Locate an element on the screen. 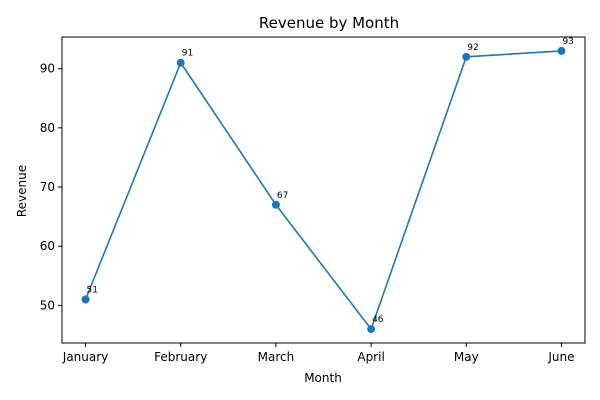 The image size is (600, 400). x-tick-label: June is located at coordinates (560, 357).